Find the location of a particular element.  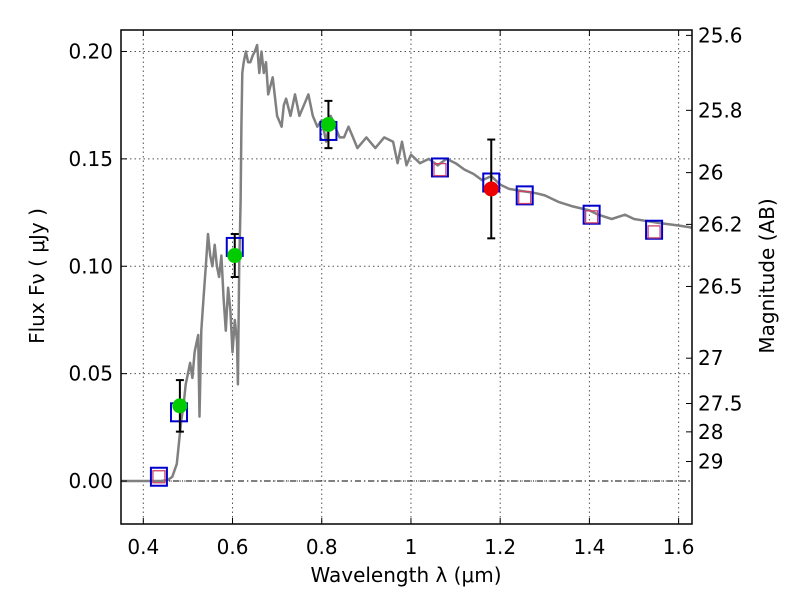

y-tick-label: 0.15 is located at coordinates (90, 159).